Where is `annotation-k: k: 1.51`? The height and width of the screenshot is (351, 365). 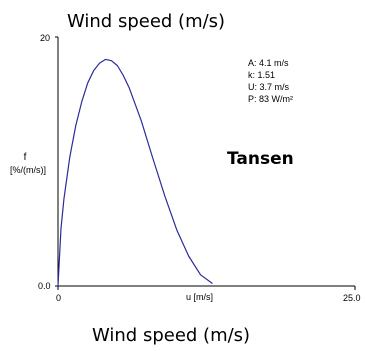 annotation-k: k: 1.51 is located at coordinates (261, 75).